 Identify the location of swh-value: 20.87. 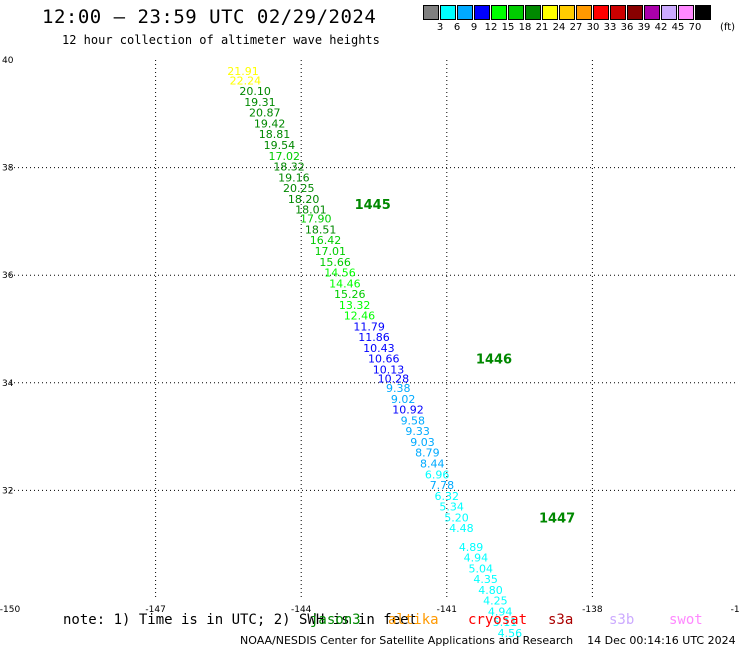
(265, 113).